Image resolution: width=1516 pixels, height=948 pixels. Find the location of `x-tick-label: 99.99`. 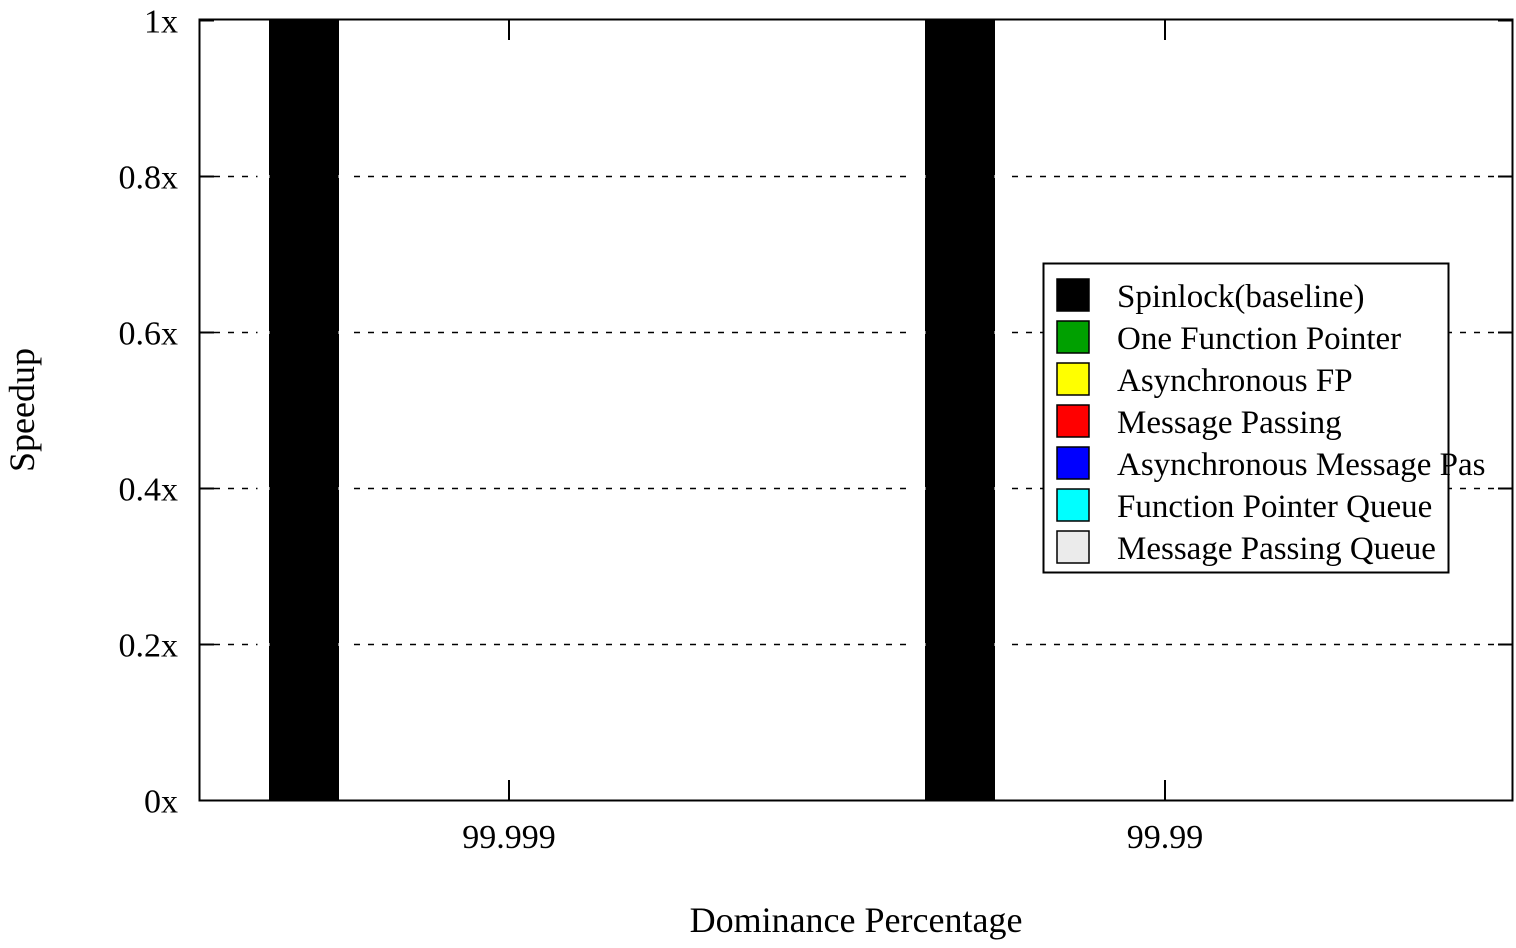

x-tick-label: 99.99 is located at coordinates (1165, 837).